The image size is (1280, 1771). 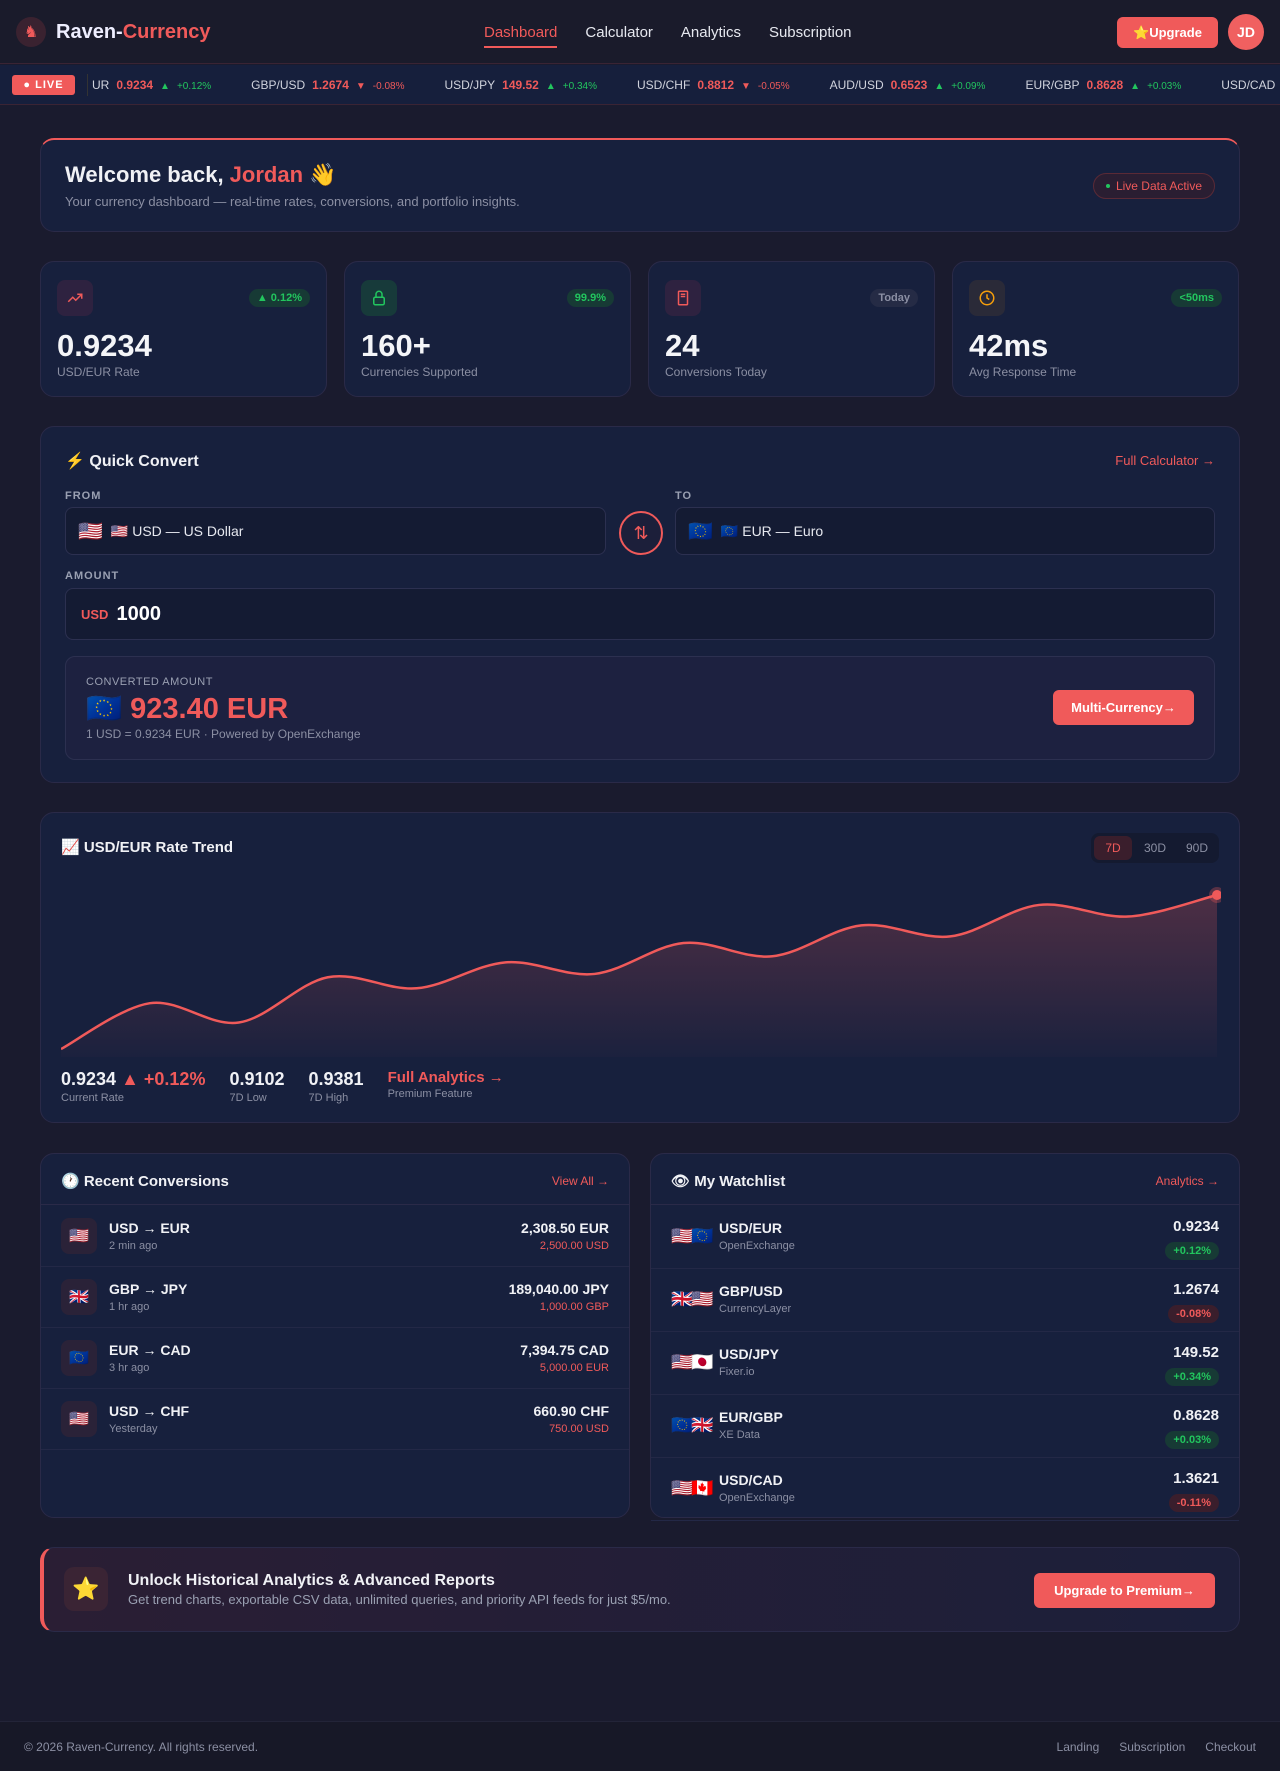 I want to click on ticker-item: UR 0.9234 ▲ +0.12%, so click(x=151, y=85).